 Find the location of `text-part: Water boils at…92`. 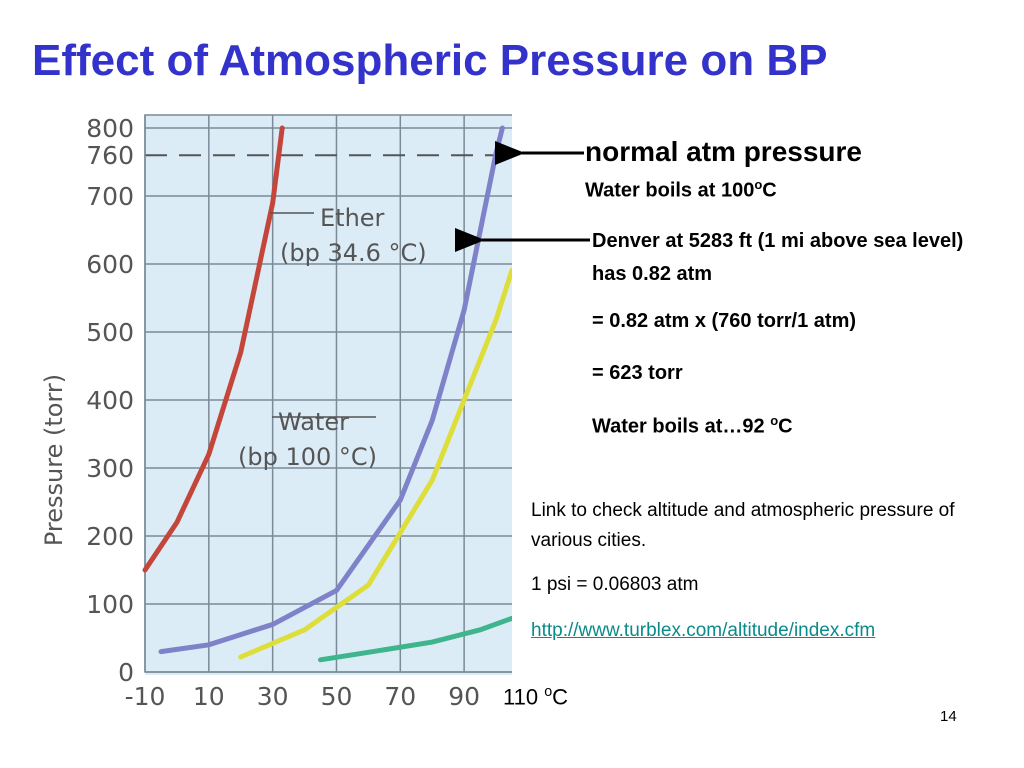

text-part: Water boils at…92 is located at coordinates (681, 426).